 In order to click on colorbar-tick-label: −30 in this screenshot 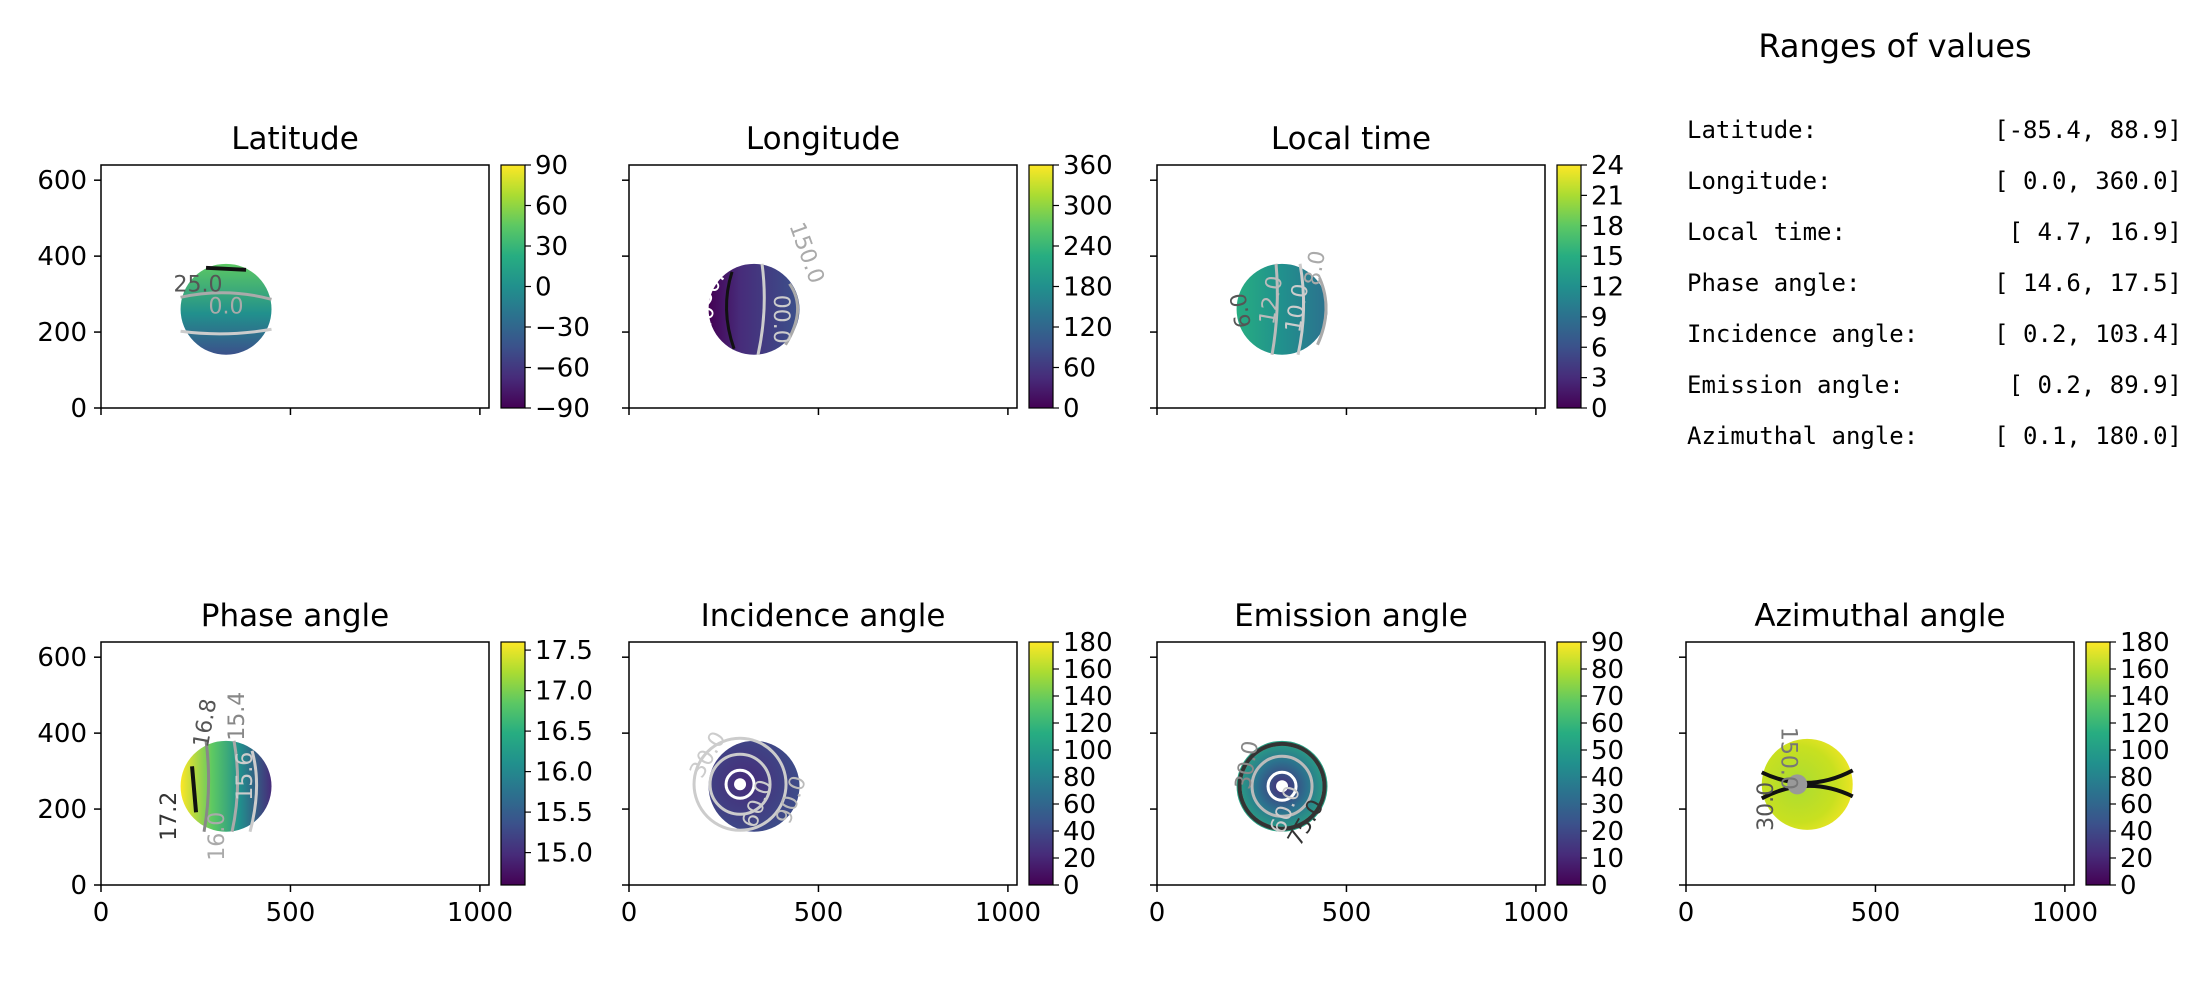, I will do `click(562, 328)`.